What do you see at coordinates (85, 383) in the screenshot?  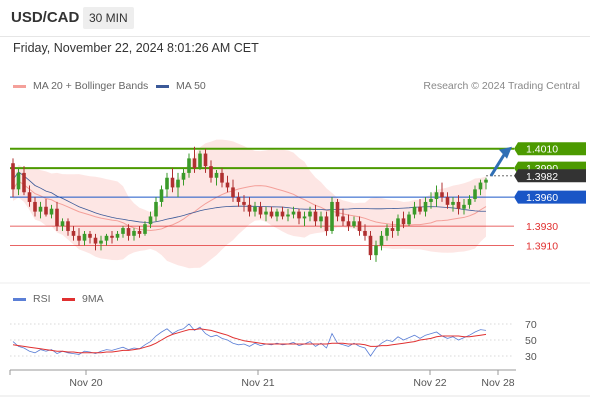 I see `x-tick-label: Nov 20` at bounding box center [85, 383].